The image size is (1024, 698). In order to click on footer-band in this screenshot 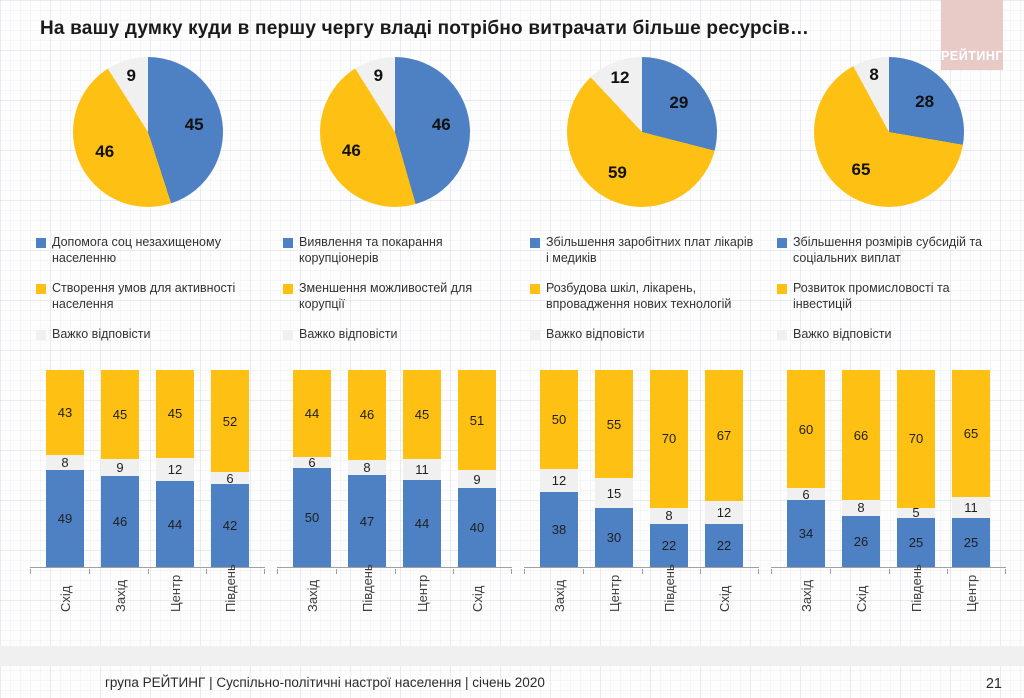, I will do `click(512, 656)`.